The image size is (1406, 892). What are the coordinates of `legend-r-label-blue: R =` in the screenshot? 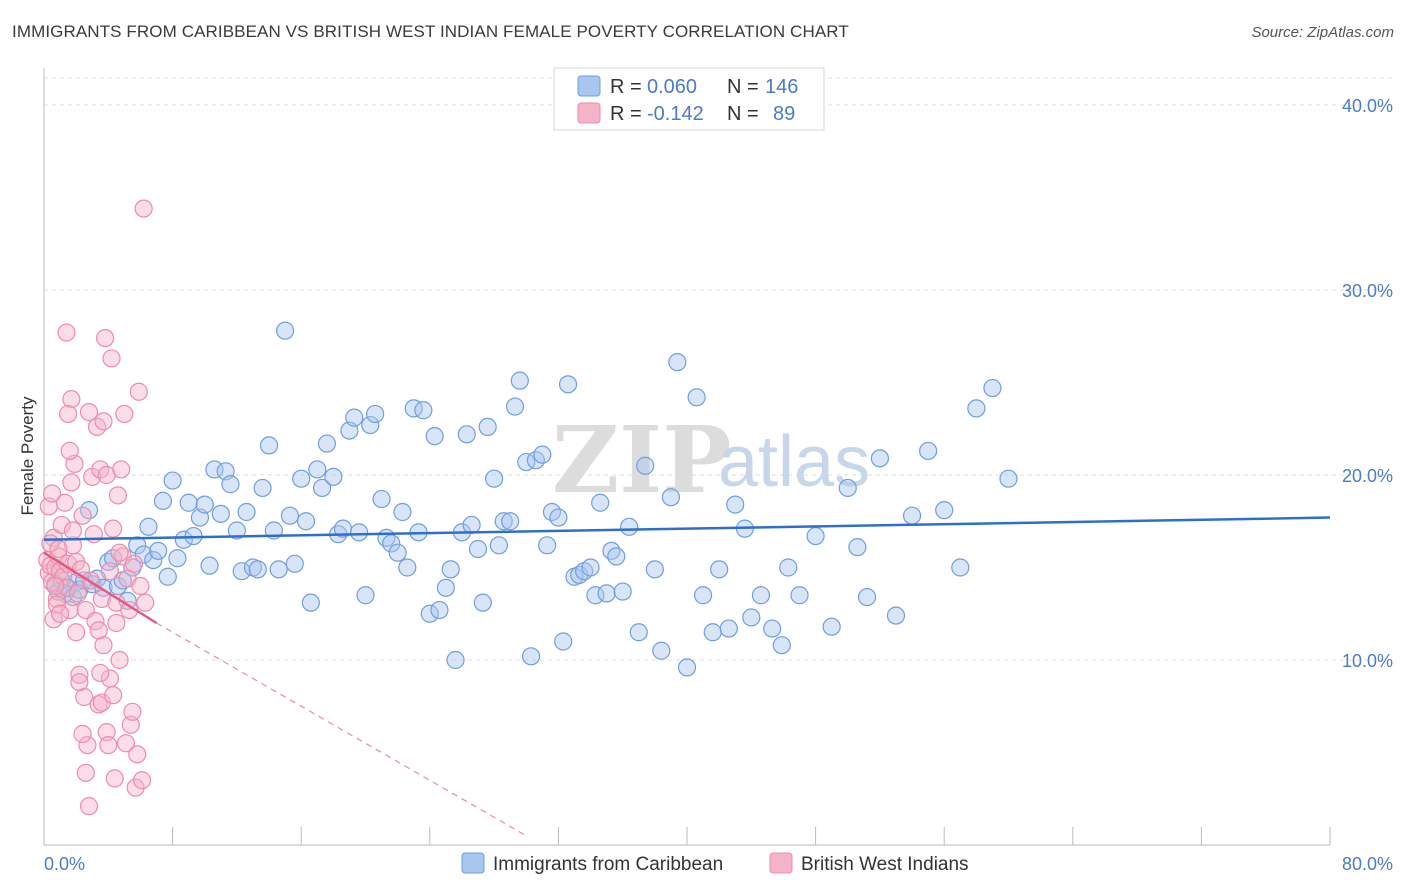 It's located at (626, 87).